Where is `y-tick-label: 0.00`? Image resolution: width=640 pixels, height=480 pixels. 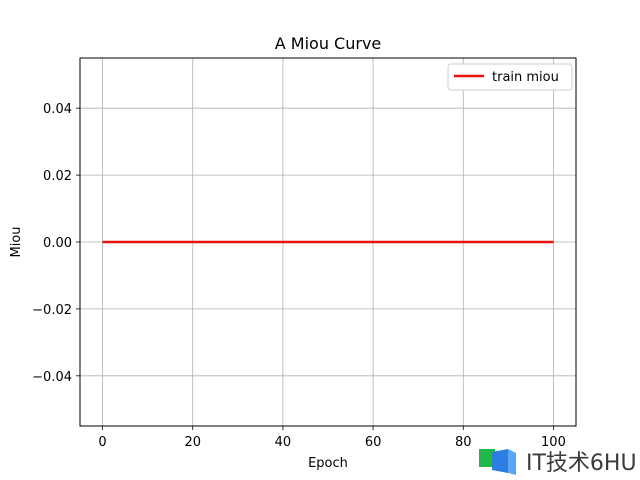 y-tick-label: 0.00 is located at coordinates (57, 243).